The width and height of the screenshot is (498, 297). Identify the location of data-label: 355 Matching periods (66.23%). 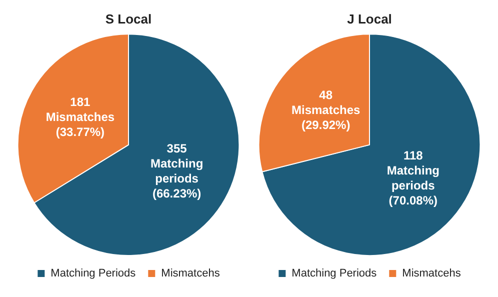
(177, 171).